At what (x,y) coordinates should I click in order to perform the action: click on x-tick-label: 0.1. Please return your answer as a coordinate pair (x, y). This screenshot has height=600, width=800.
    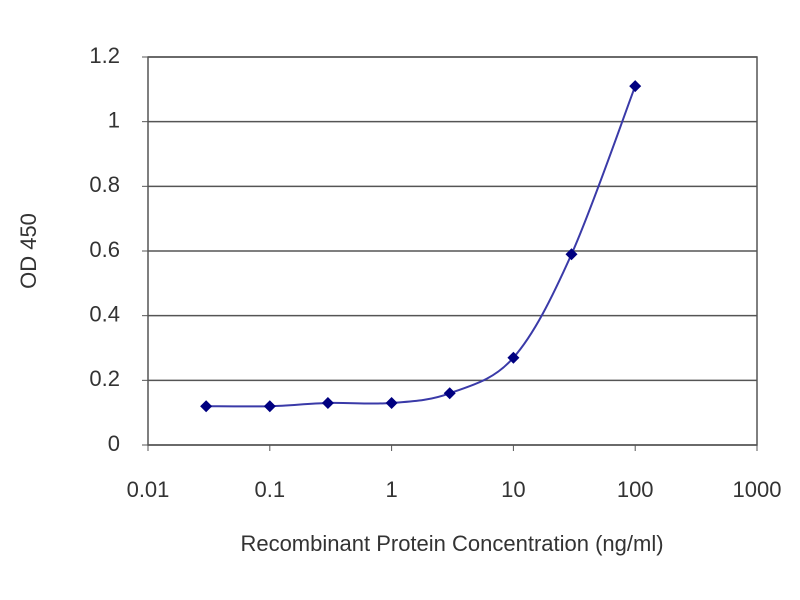
    Looking at the image, I should click on (270, 489).